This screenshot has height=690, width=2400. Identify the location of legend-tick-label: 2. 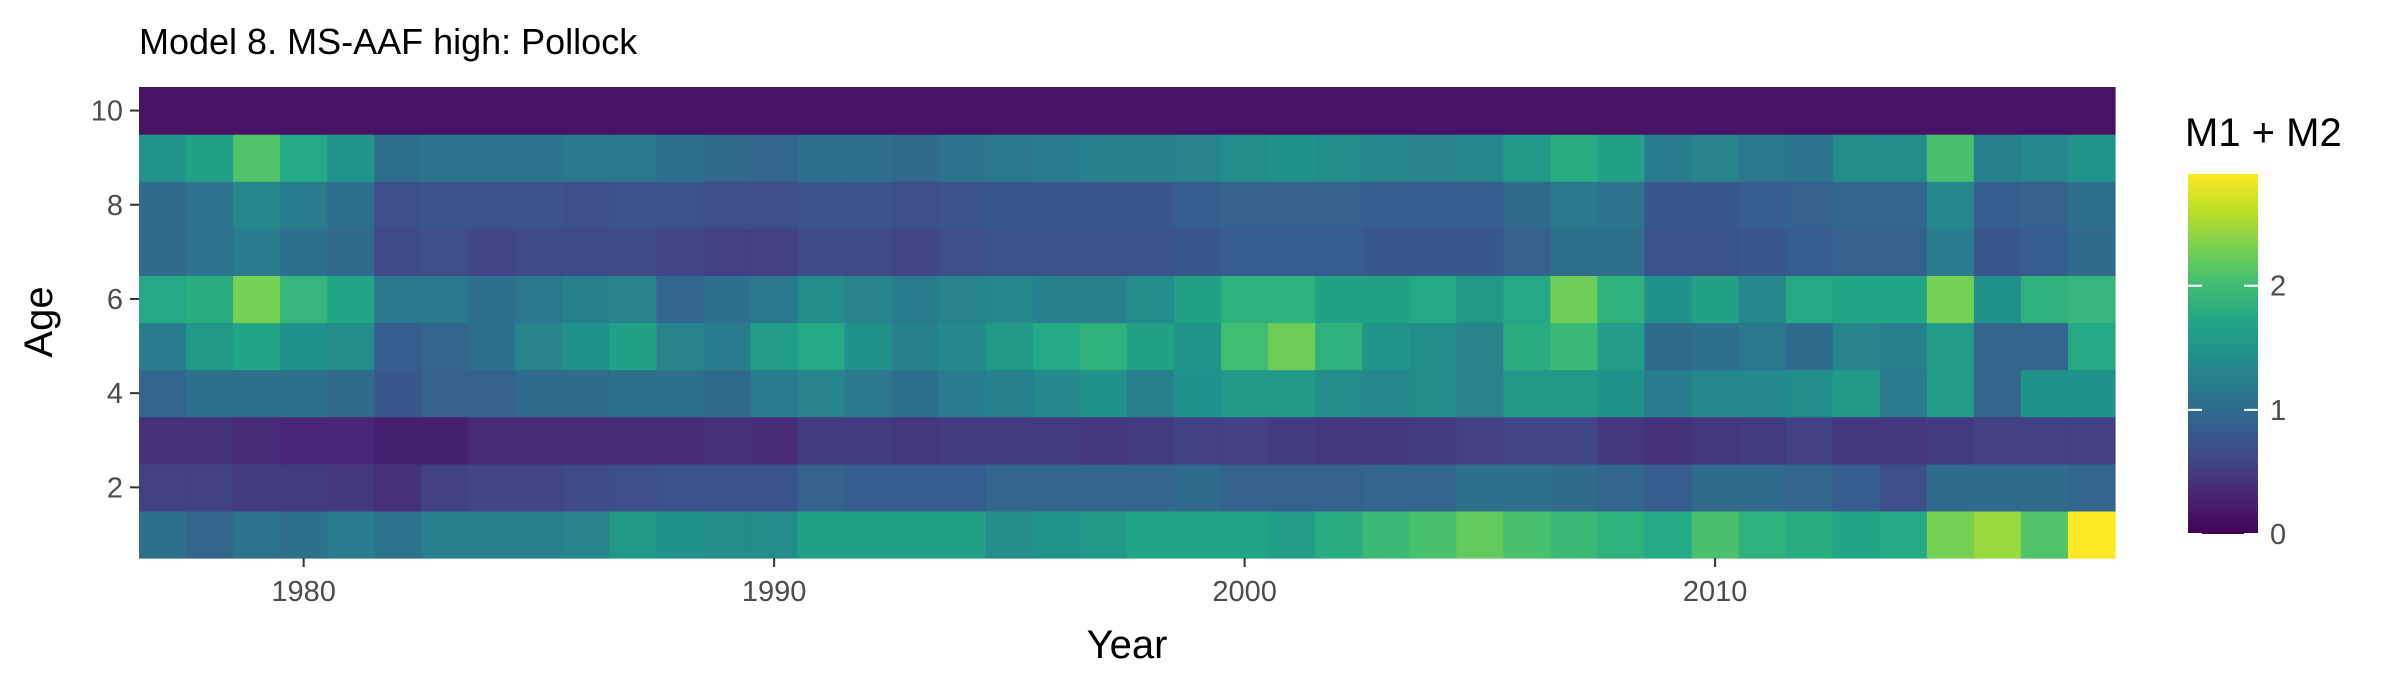
(2278, 287).